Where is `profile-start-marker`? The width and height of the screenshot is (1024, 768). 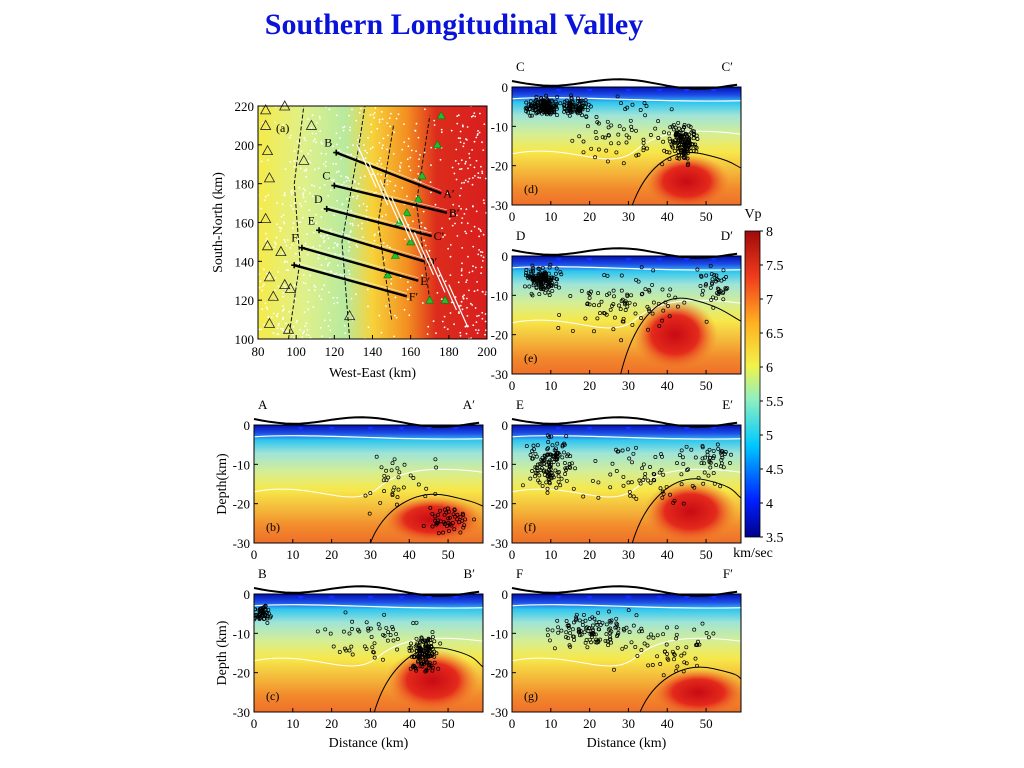
profile-start-marker is located at coordinates (294, 265).